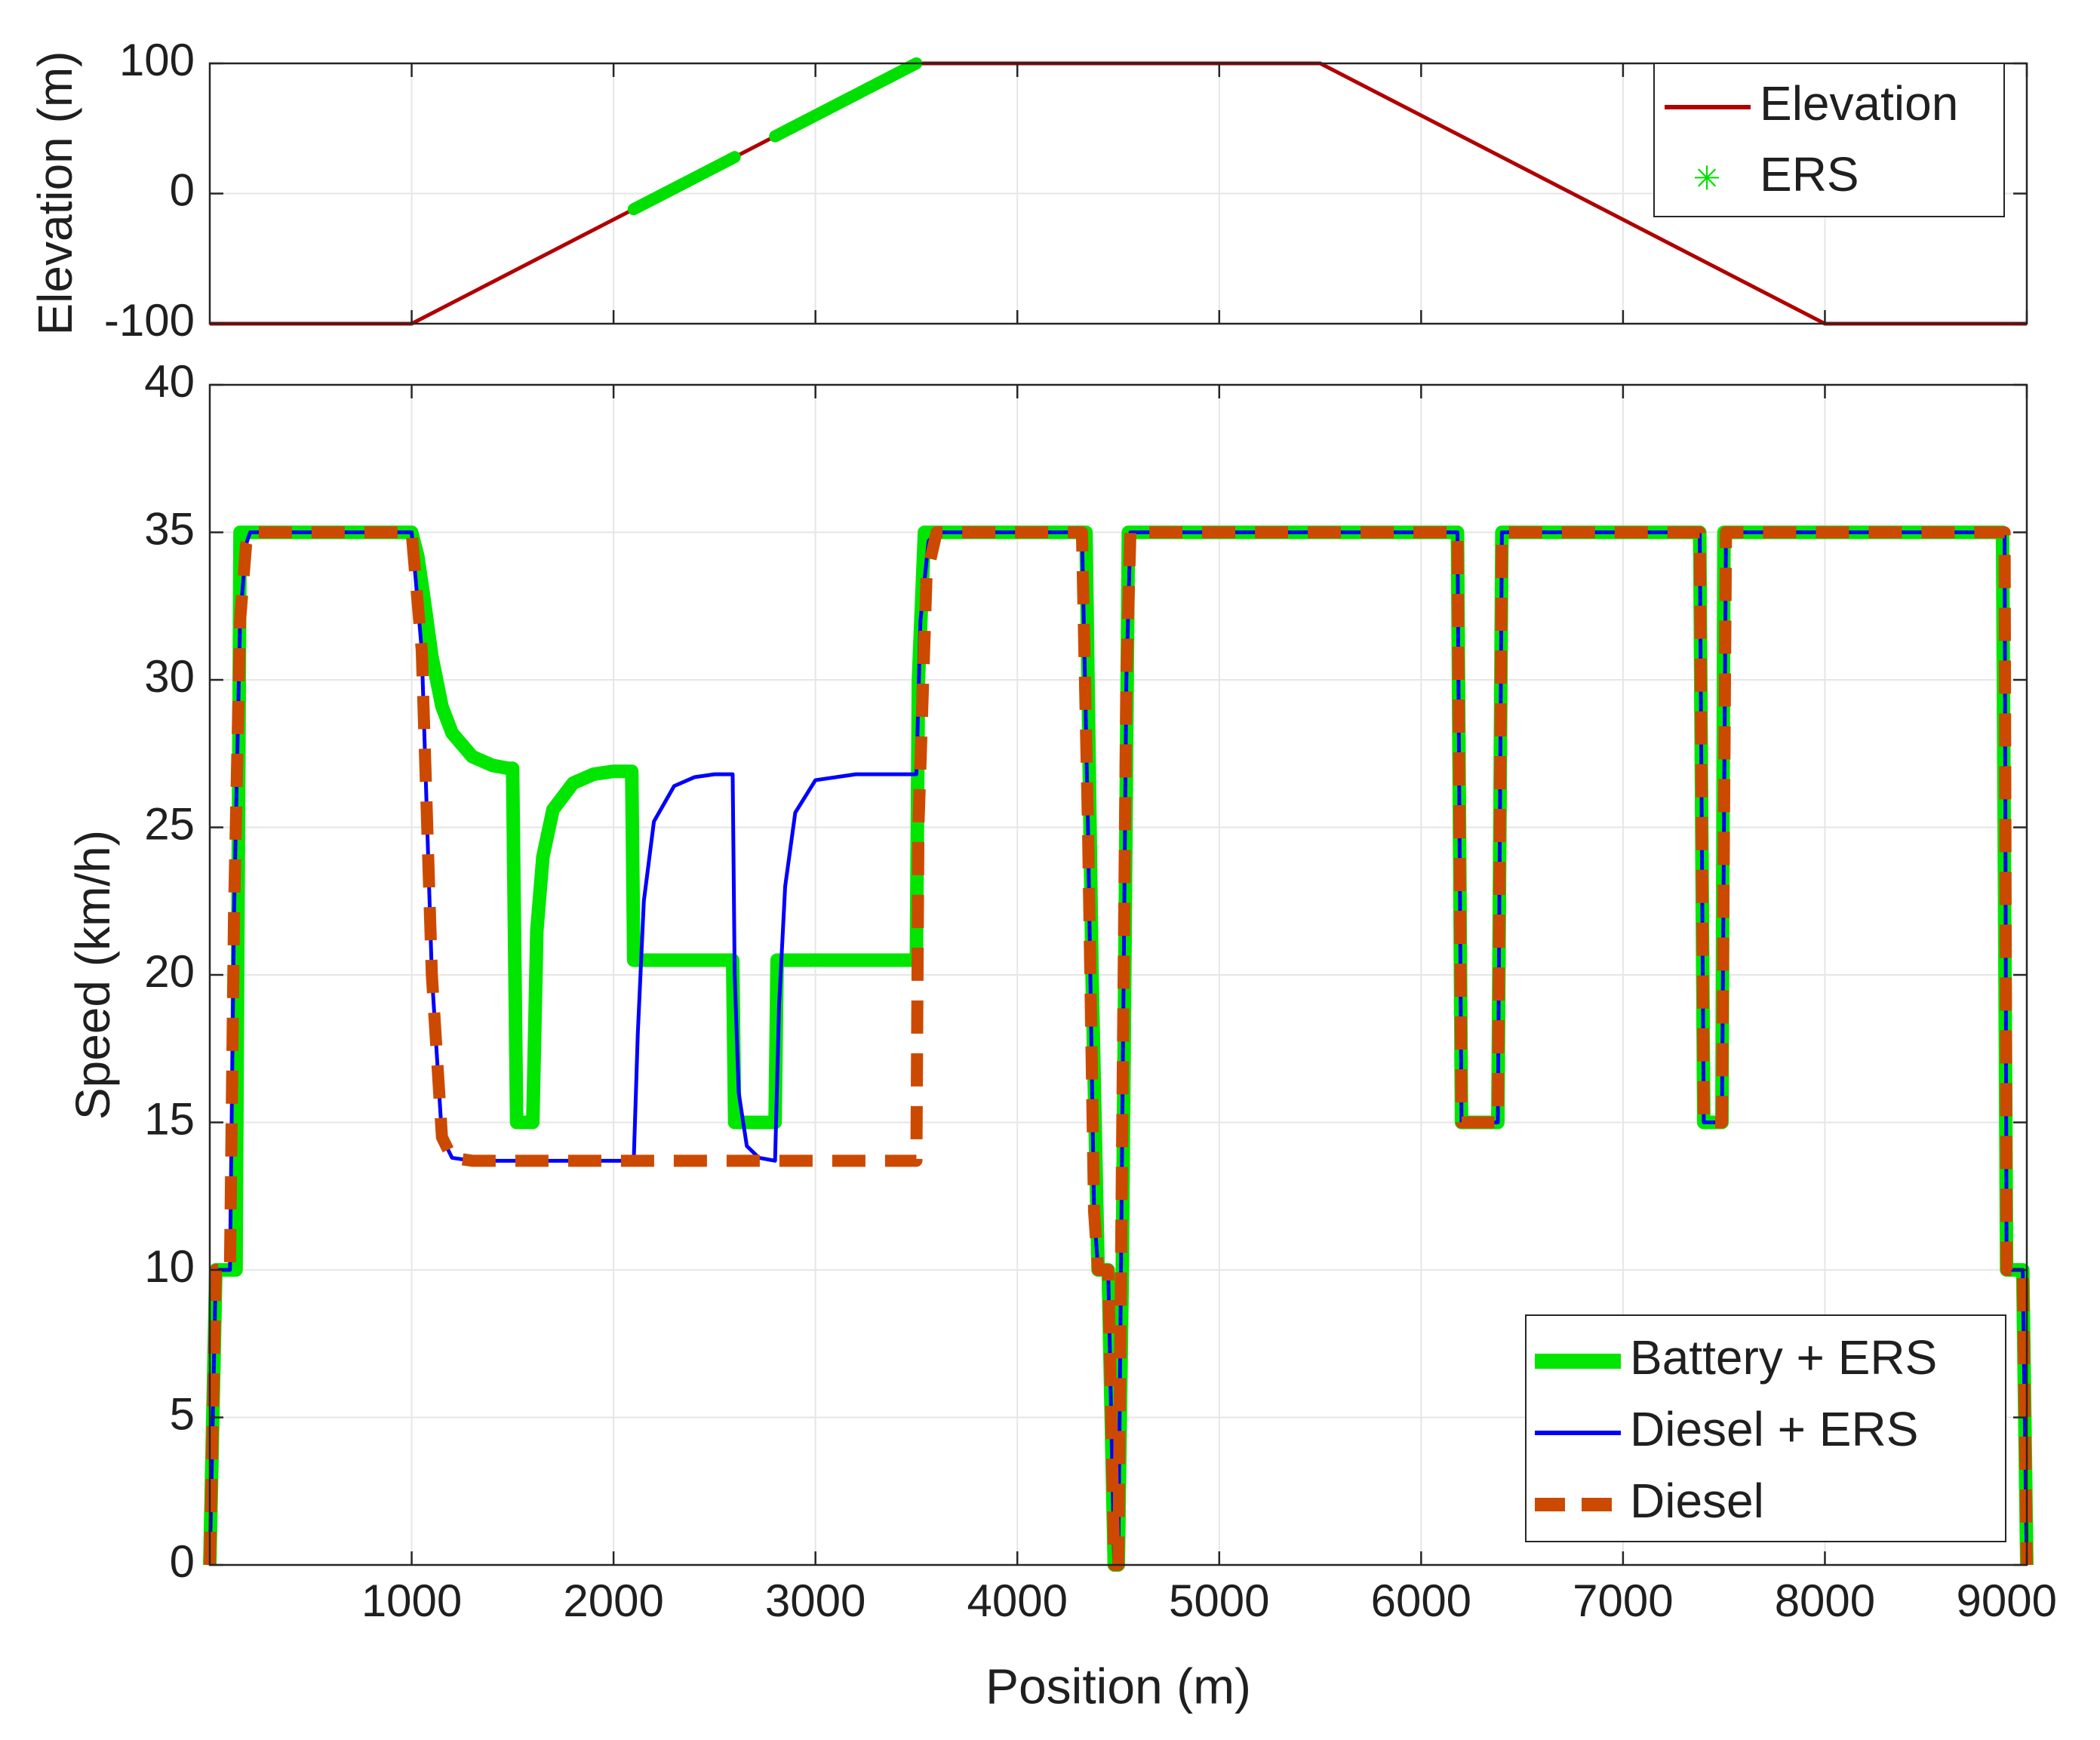 The width and height of the screenshot is (2100, 1740). I want to click on speed-y-tick-label: 35, so click(169, 528).